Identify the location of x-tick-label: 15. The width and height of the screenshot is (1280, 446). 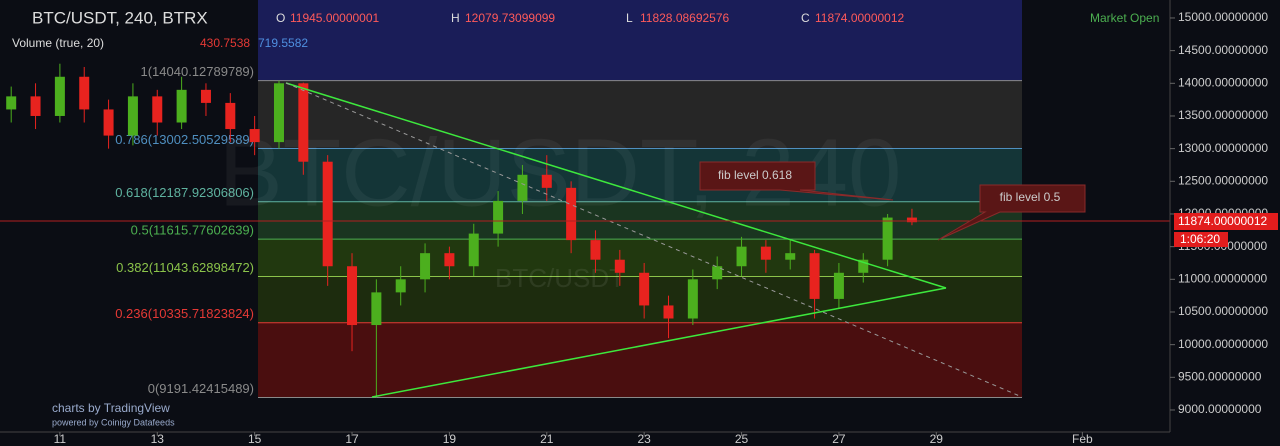
(255, 439).